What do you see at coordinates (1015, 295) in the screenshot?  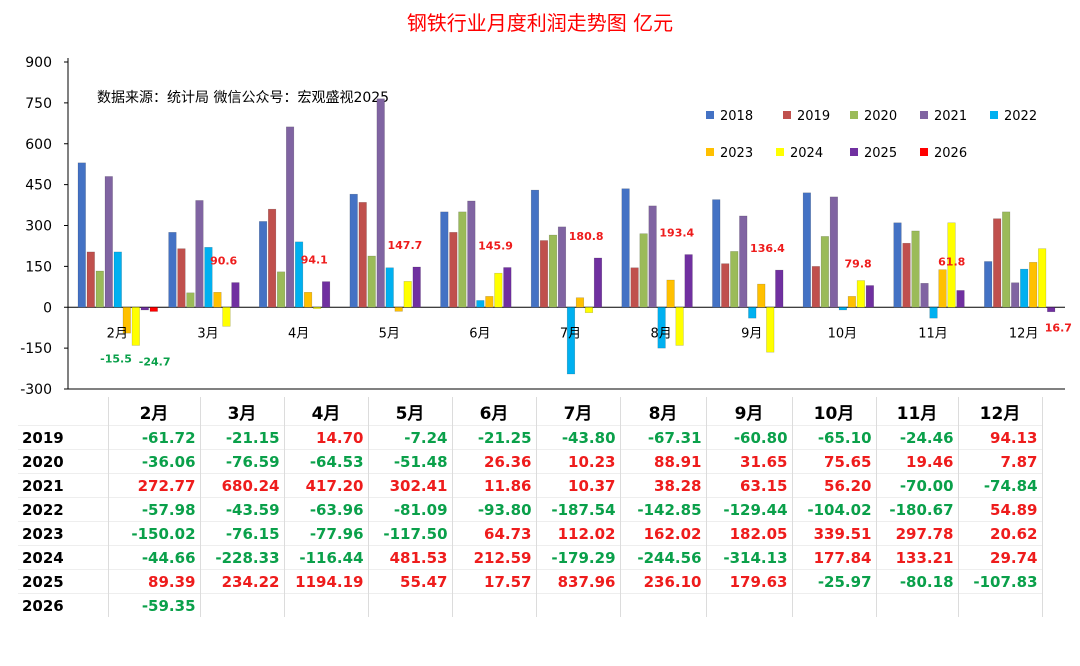 I see `bar-2021-12月` at bounding box center [1015, 295].